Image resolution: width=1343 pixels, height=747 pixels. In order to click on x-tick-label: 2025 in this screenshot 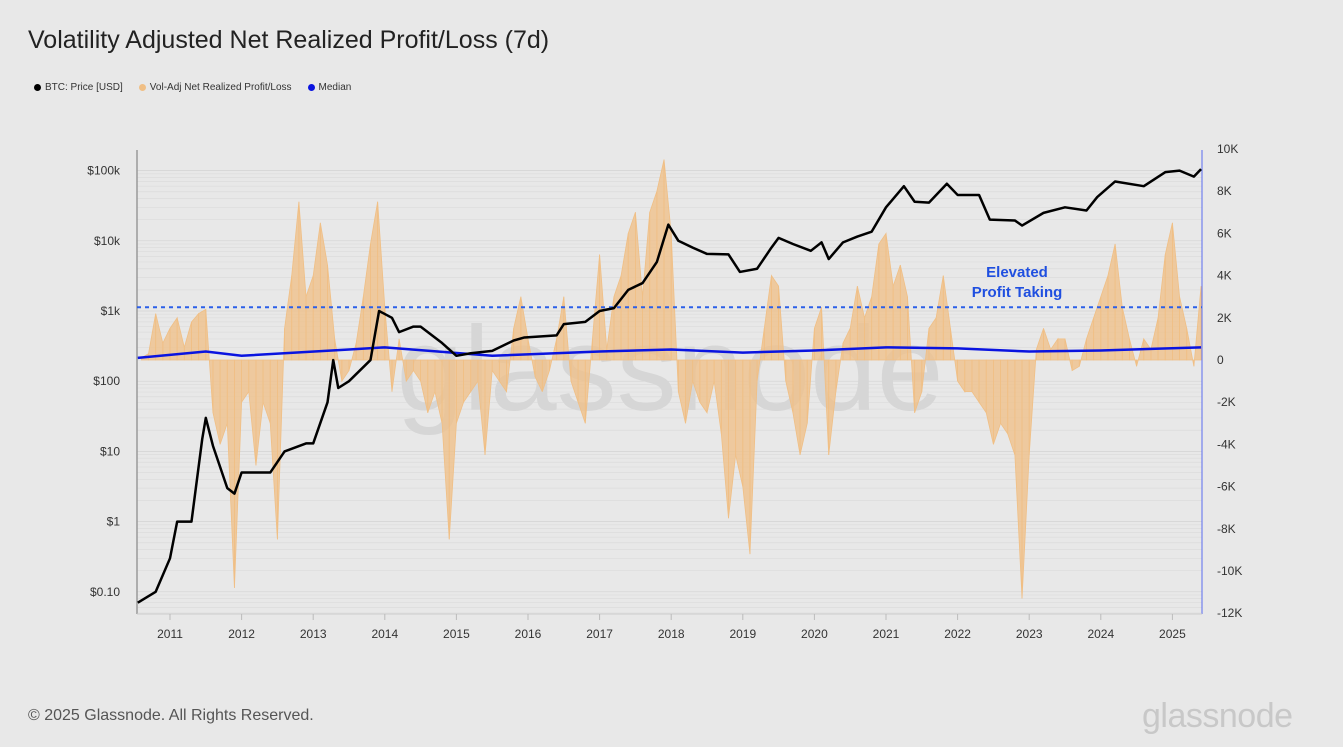, I will do `click(1172, 634)`.